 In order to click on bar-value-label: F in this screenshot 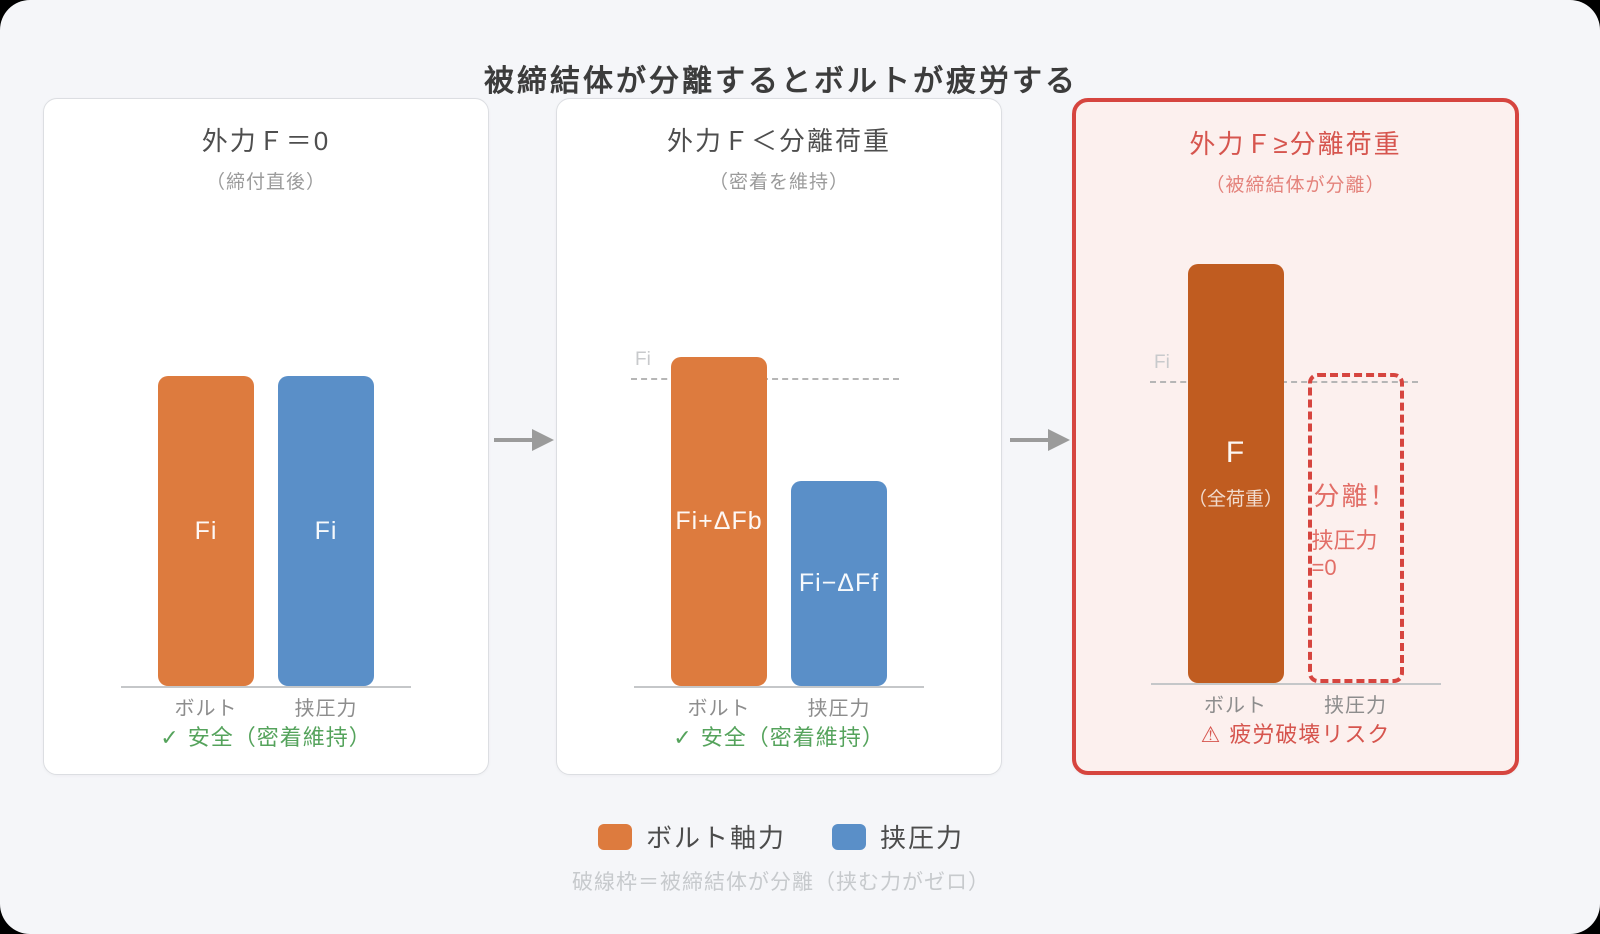, I will do `click(1235, 452)`.